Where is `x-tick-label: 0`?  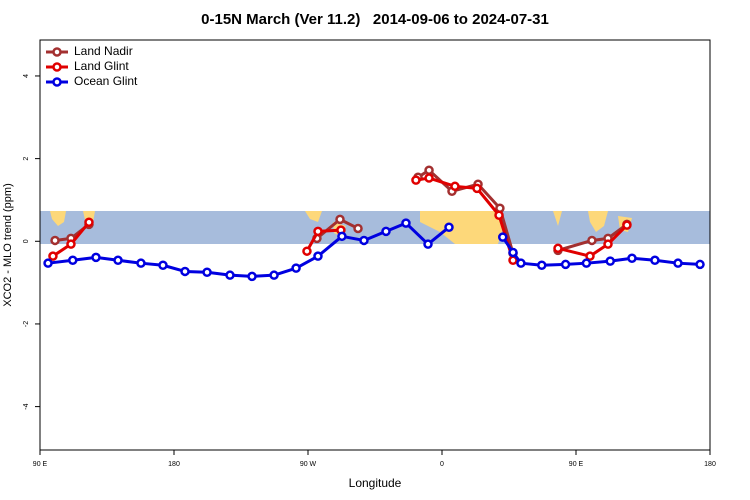 x-tick-label: 0 is located at coordinates (442, 464).